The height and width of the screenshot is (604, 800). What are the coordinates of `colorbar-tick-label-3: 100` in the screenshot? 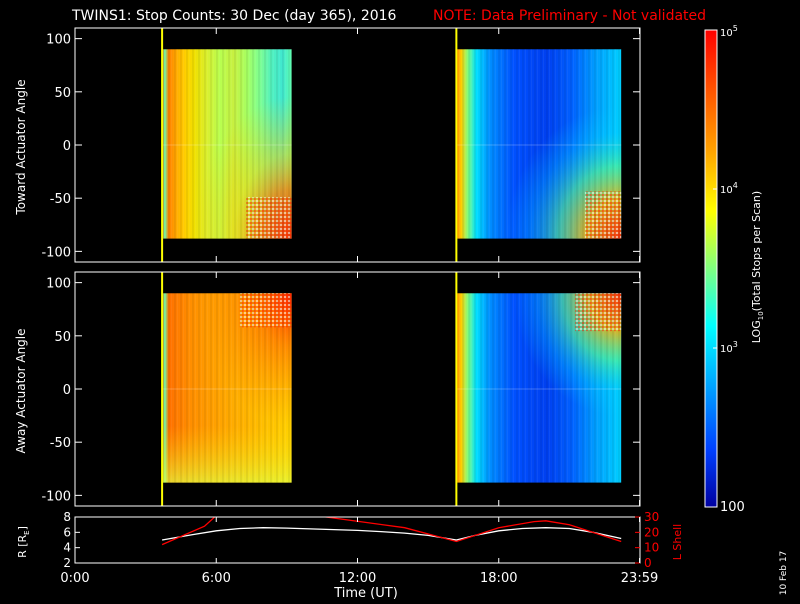 It's located at (732, 507).